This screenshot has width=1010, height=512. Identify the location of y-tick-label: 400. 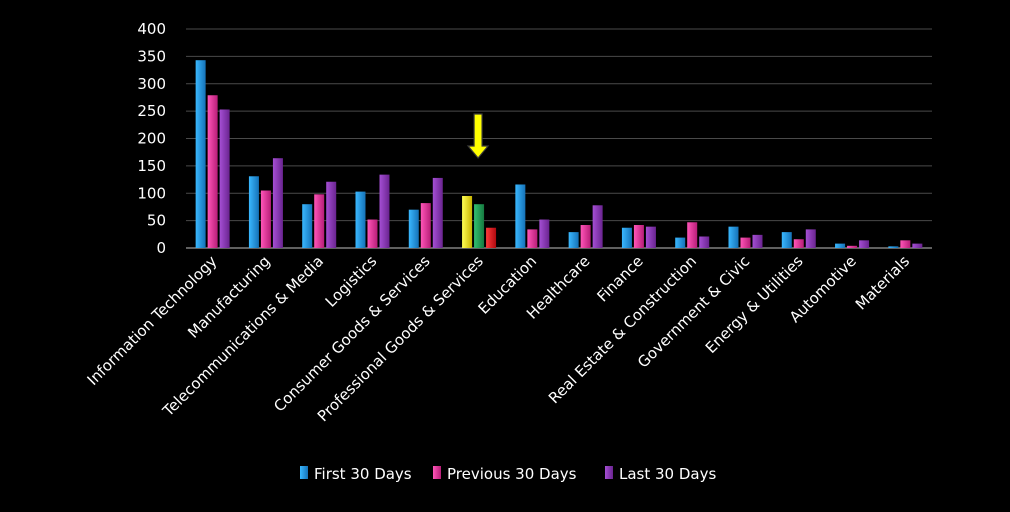
(151, 29).